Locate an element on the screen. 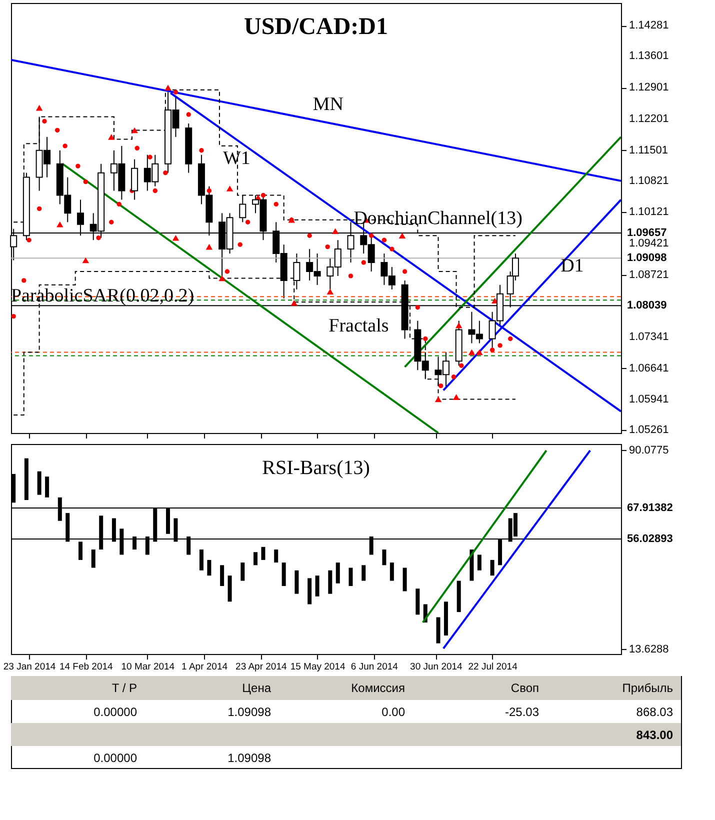  y-tick-label: 1.13601 is located at coordinates (649, 56).